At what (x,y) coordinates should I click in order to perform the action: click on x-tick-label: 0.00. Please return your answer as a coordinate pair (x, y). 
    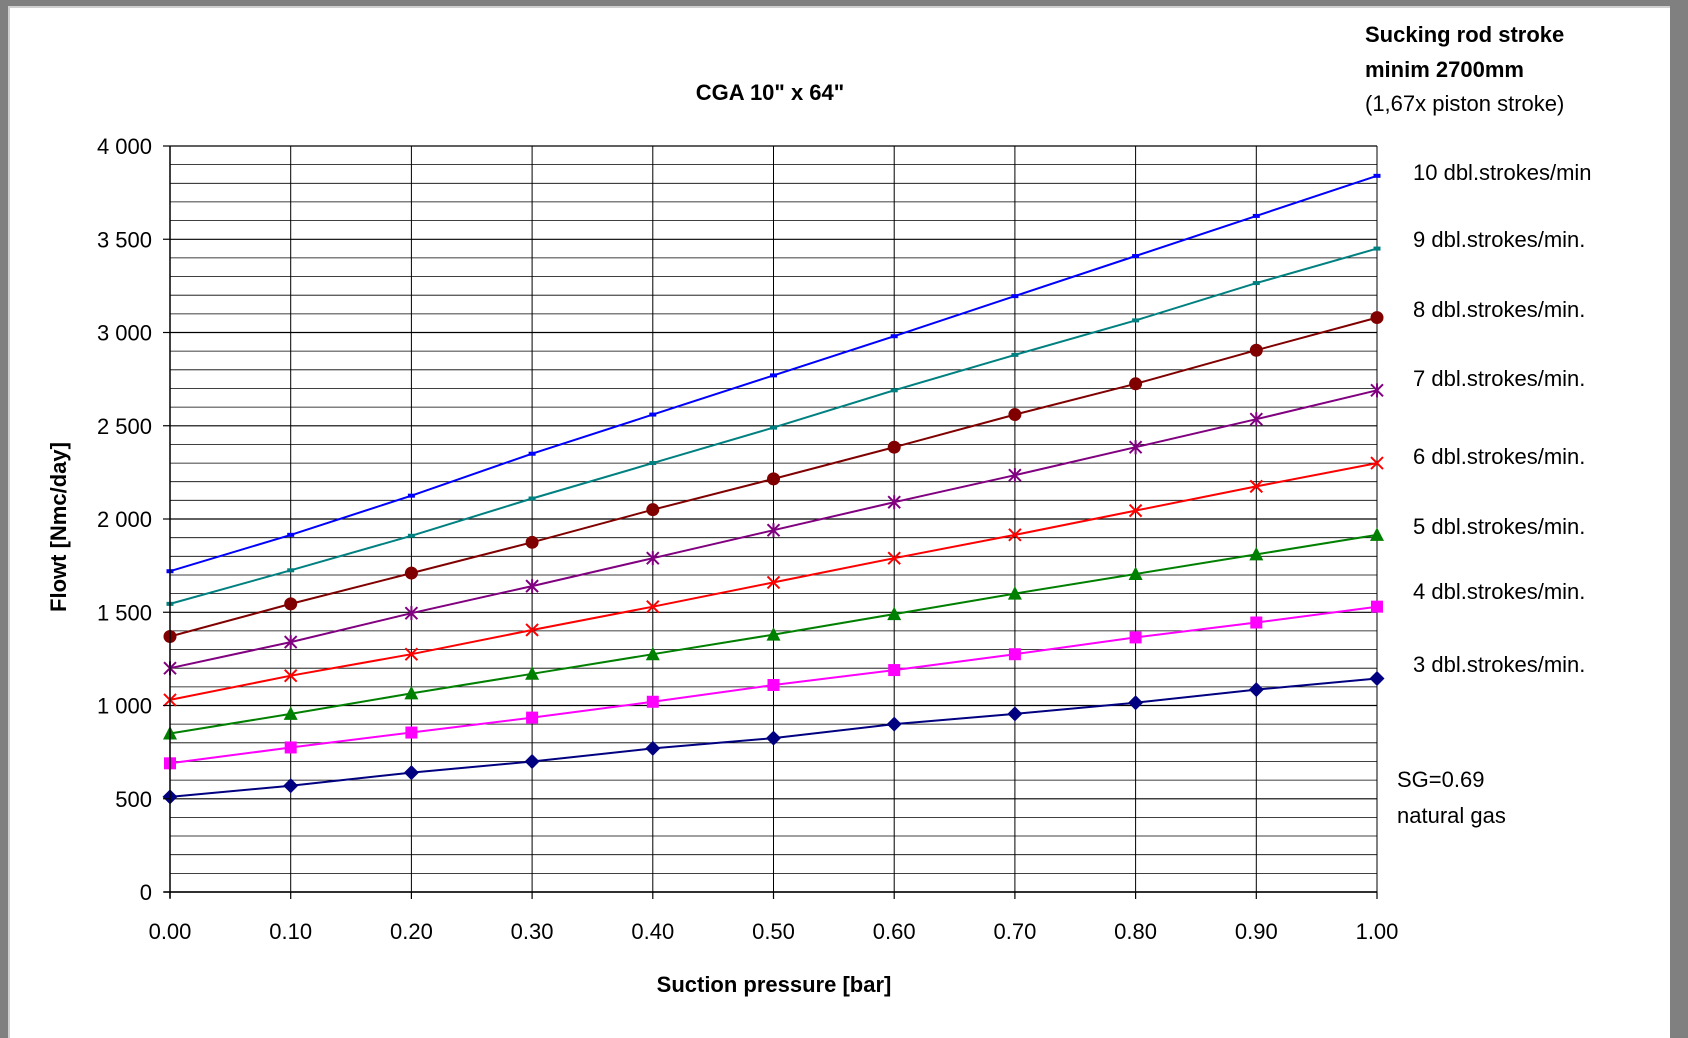
    Looking at the image, I should click on (170, 931).